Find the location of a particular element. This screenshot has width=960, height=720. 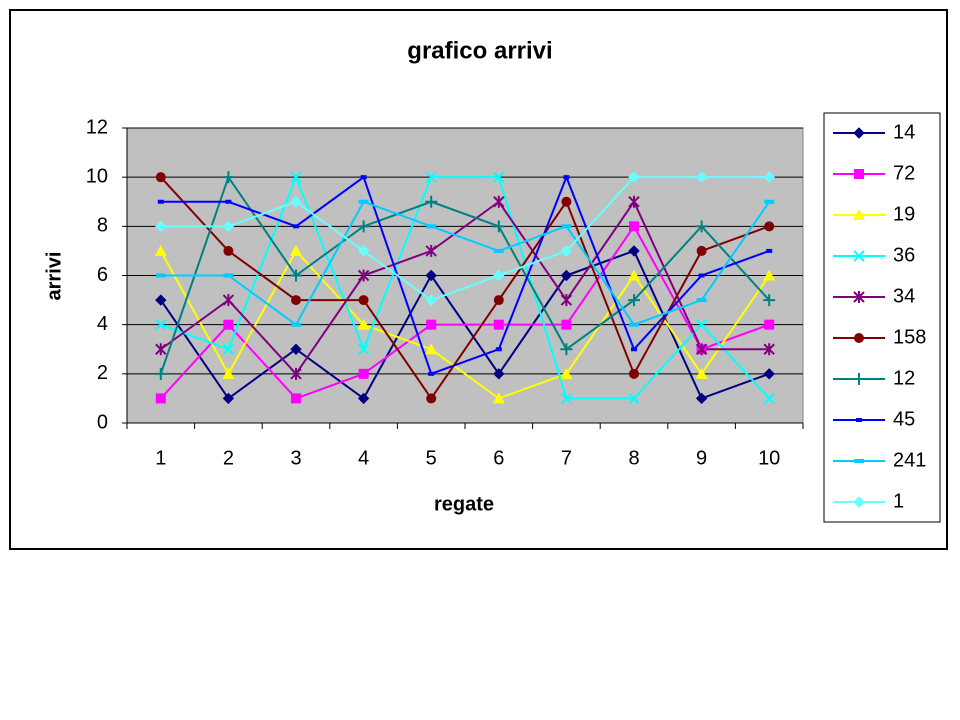

legend-label: 72 is located at coordinates (904, 173).